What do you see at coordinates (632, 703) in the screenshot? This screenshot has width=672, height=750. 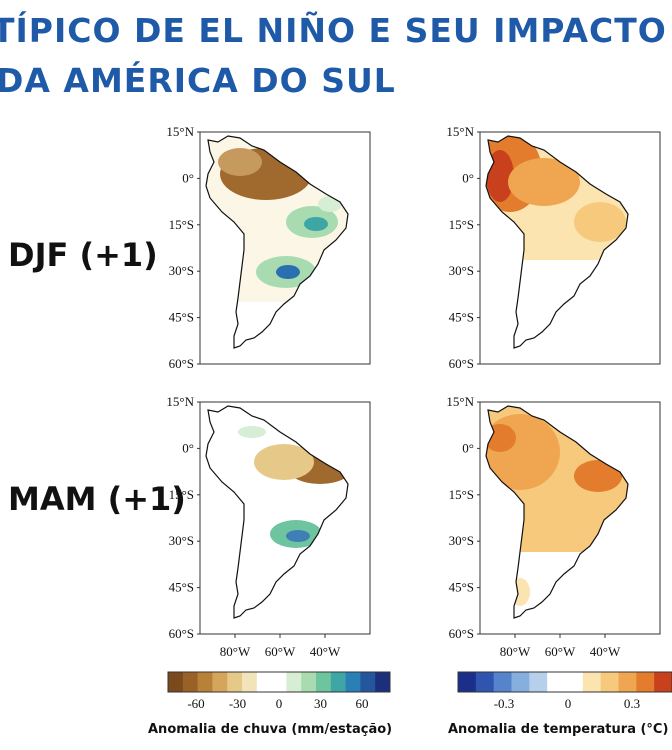 I see `temp-colorbar-tick: 0.3` at bounding box center [632, 703].